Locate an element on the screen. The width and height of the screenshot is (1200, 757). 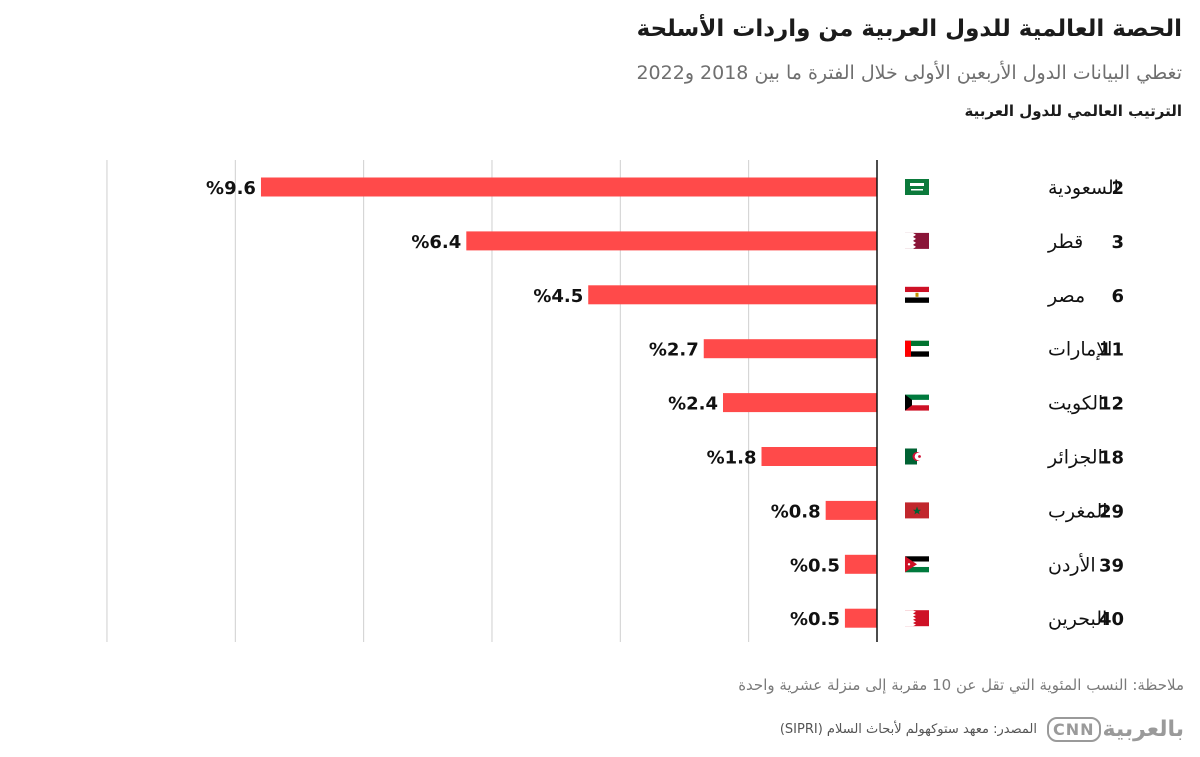
country-label: الجزائر is located at coordinates (1075, 458).